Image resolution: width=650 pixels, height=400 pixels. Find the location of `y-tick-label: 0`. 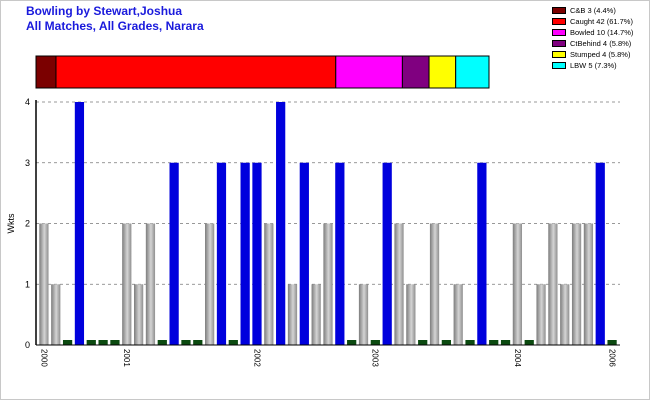

y-tick-label: 0 is located at coordinates (27, 345).